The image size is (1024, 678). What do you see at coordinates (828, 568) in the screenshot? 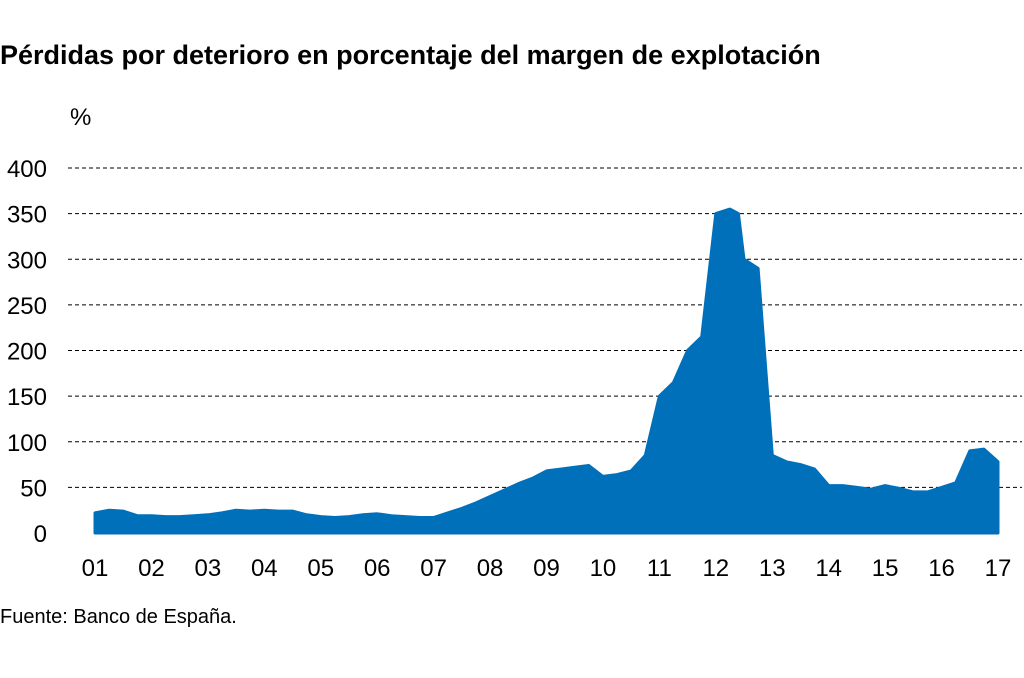
I see `x-tick-label: 14` at bounding box center [828, 568].